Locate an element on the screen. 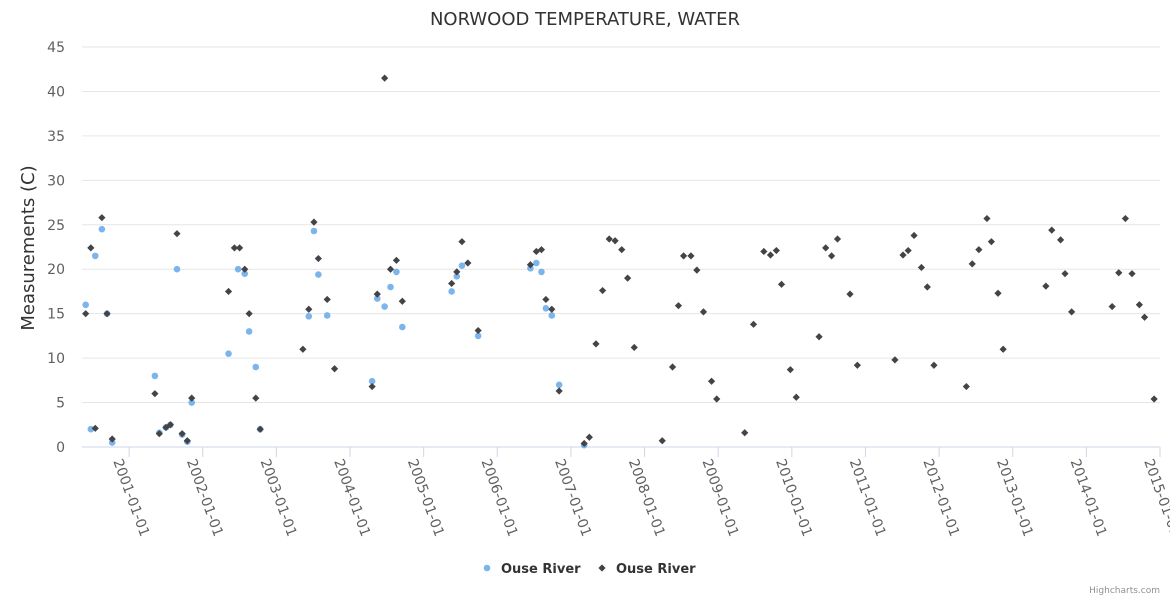 This screenshot has width=1170, height=604. x-tick-label: 2012-01-01 is located at coordinates (940, 498).